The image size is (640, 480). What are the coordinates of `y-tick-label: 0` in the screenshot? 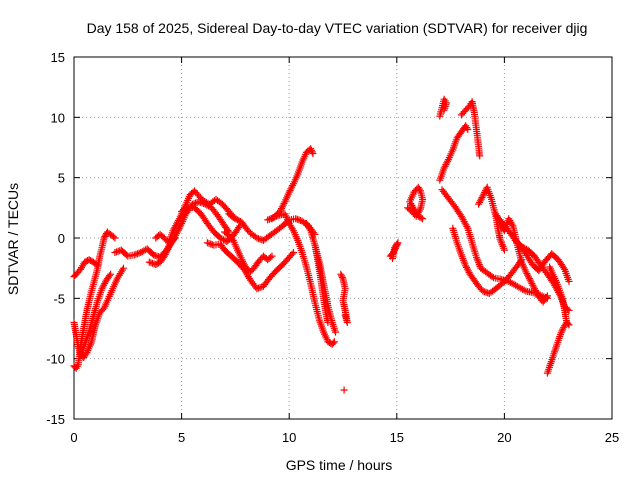 It's located at (61, 238).